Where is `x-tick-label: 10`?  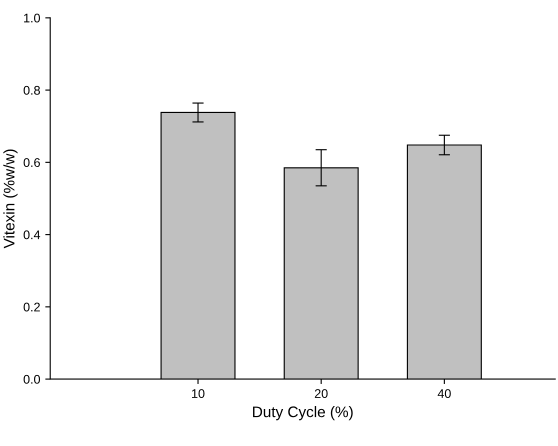
x-tick-label: 10 is located at coordinates (198, 393).